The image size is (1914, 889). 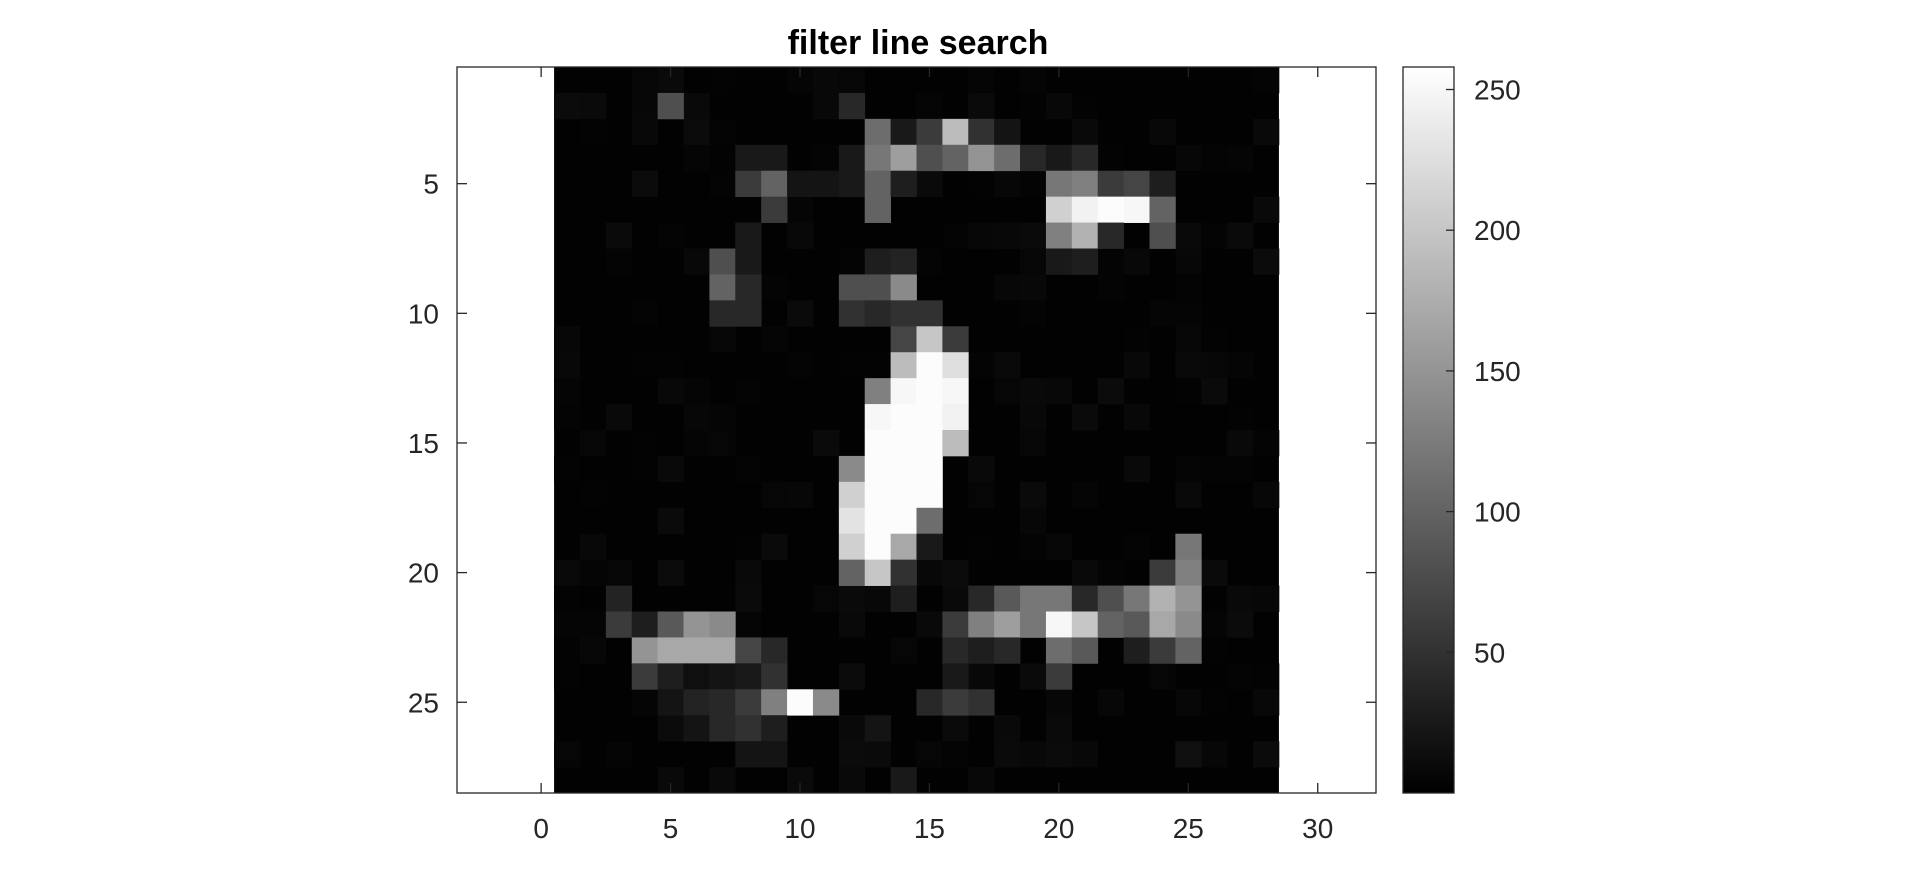 What do you see at coordinates (799, 828) in the screenshot?
I see `x-tick-label: 10` at bounding box center [799, 828].